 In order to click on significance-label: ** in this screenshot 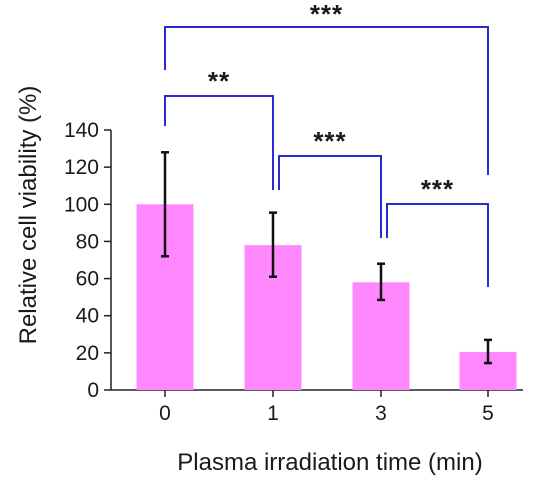, I will do `click(219, 81)`.